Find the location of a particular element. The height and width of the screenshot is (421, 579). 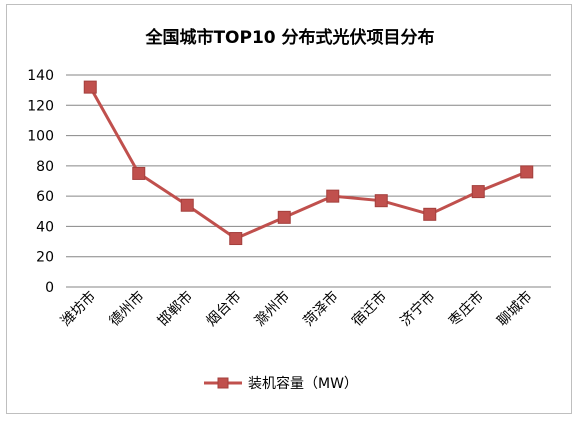

y-tick-label: 100 is located at coordinates (40, 137).